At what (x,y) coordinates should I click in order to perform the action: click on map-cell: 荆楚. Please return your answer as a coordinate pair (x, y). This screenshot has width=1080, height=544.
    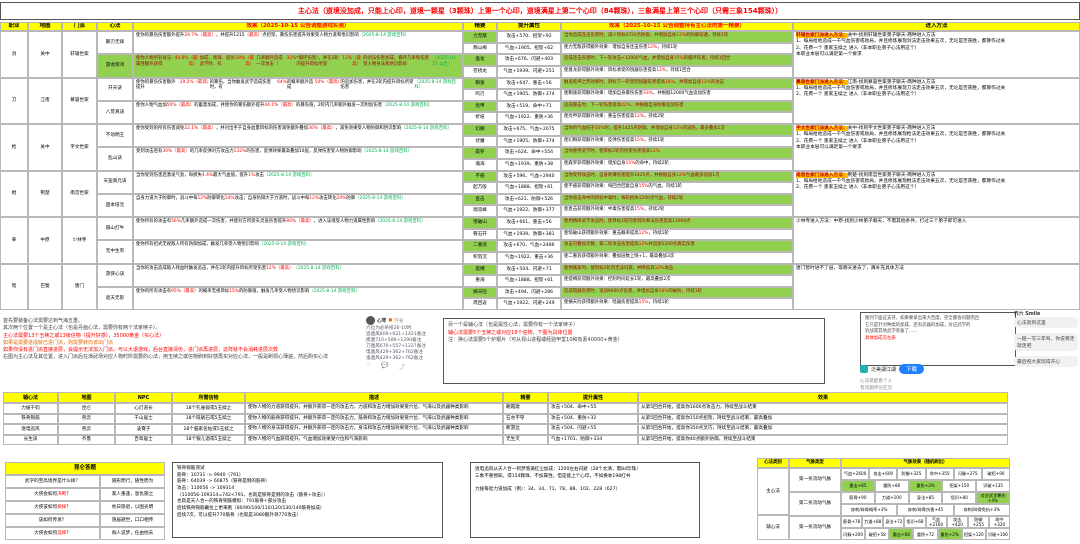
    Looking at the image, I should click on (45, 193).